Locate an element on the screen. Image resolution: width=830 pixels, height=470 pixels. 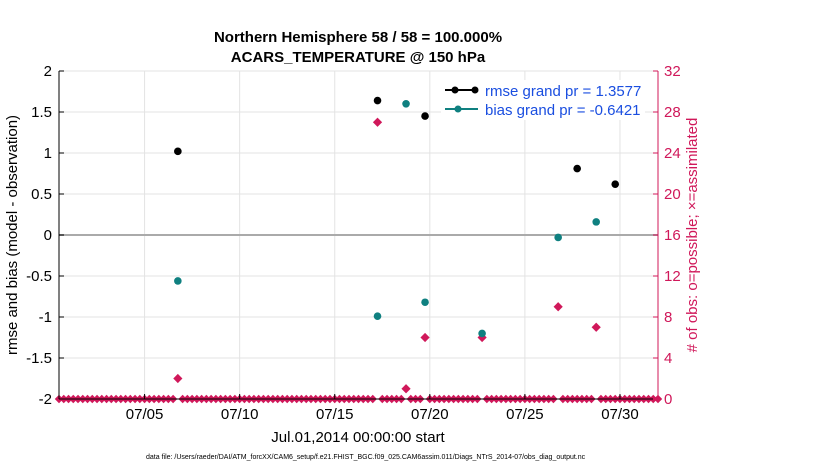
y-tick-label: 1 is located at coordinates (48, 153).